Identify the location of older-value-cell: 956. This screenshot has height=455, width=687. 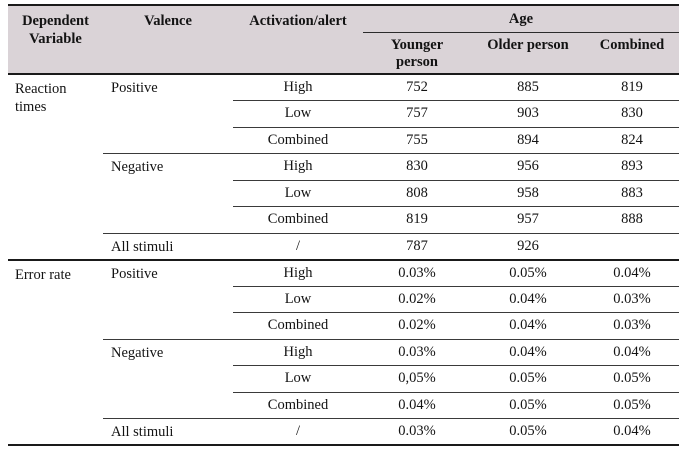
(528, 167).